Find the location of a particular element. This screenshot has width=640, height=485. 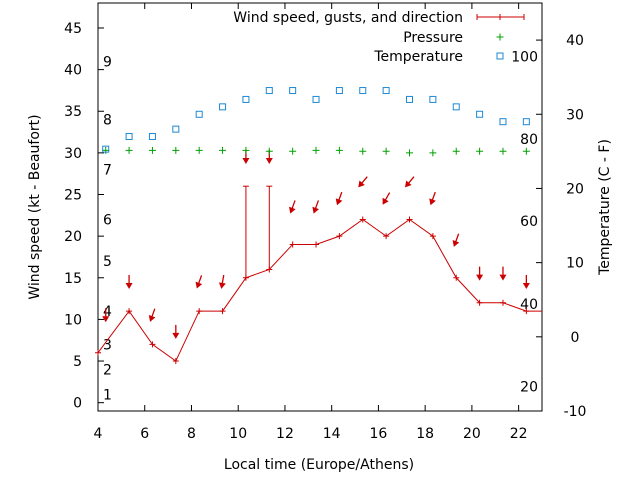

fahrenheit-label: 40 is located at coordinates (529, 305).